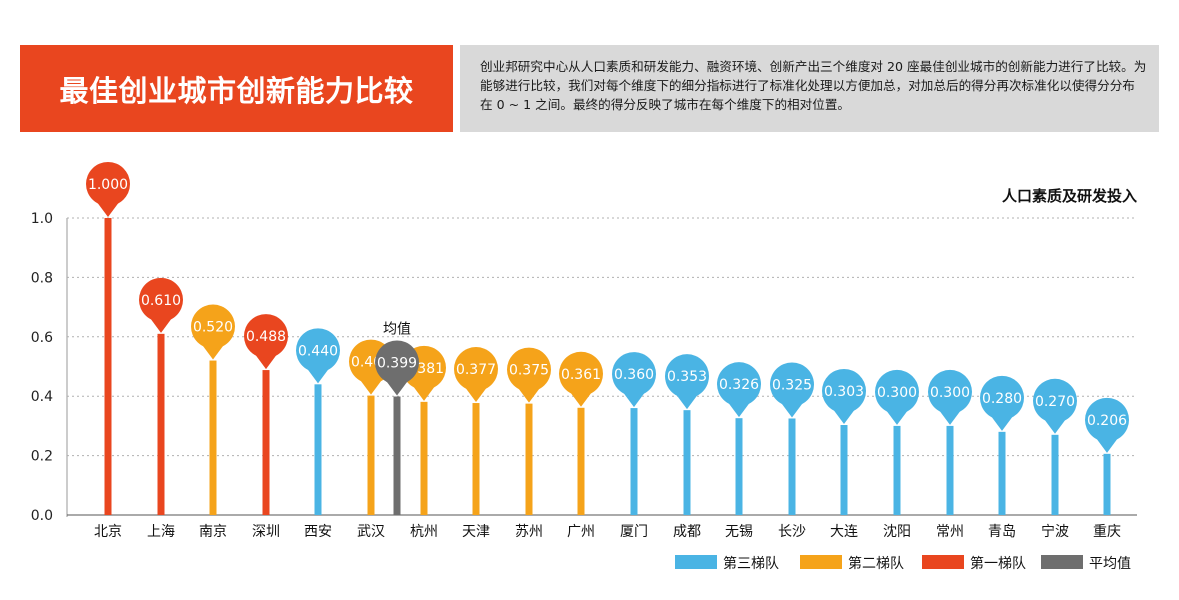 This screenshot has height=600, width=1179. What do you see at coordinates (529, 532) in the screenshot?
I see `x-tick-label: 苏州` at bounding box center [529, 532].